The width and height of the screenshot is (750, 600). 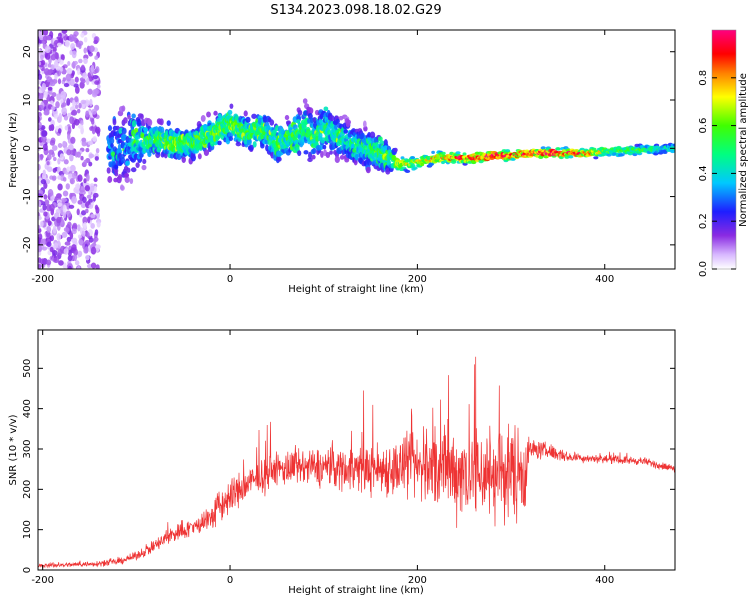 What do you see at coordinates (703, 173) in the screenshot?
I see `colorbar-tick-label: 0.4` at bounding box center [703, 173].